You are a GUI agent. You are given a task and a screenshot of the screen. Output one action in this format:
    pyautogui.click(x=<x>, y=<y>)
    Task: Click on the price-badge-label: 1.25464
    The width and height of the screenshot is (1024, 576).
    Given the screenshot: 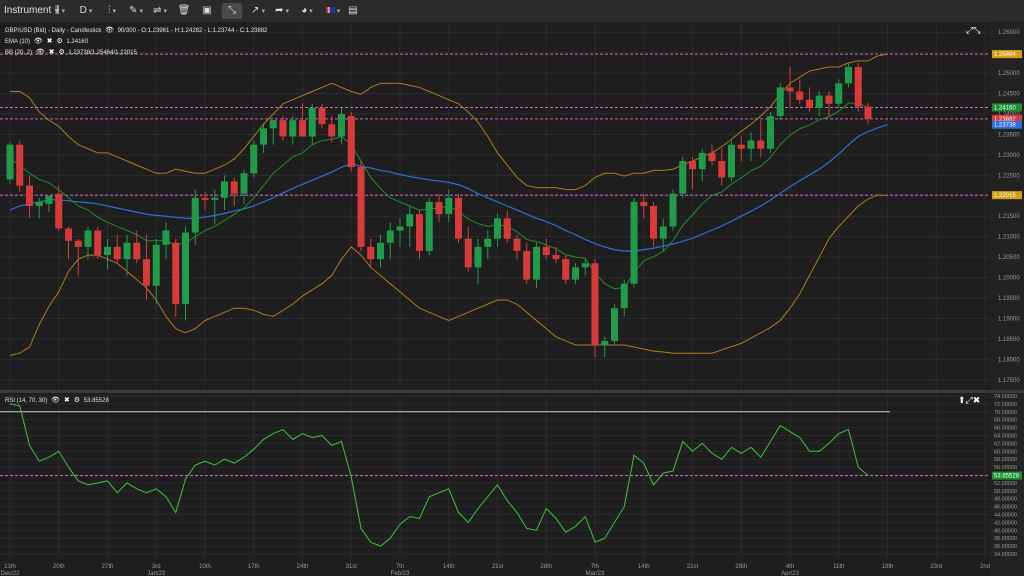 What is the action you would take?
    pyautogui.click(x=1005, y=55)
    